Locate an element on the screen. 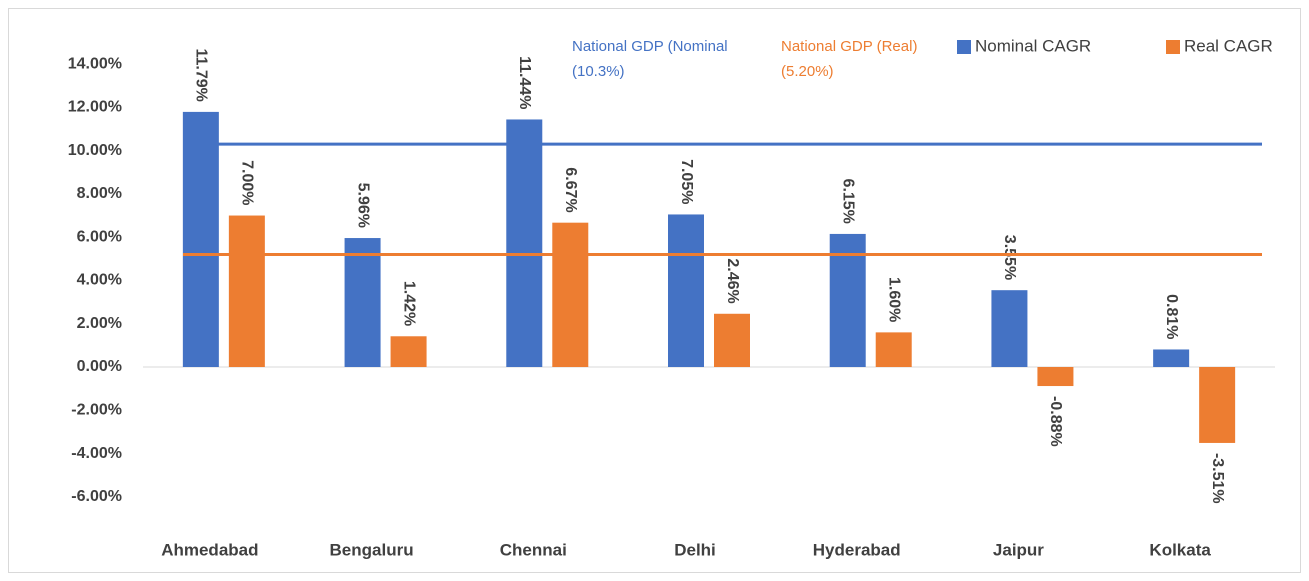 This screenshot has height=581, width=1309. data-label: 2.46% is located at coordinates (732, 280).